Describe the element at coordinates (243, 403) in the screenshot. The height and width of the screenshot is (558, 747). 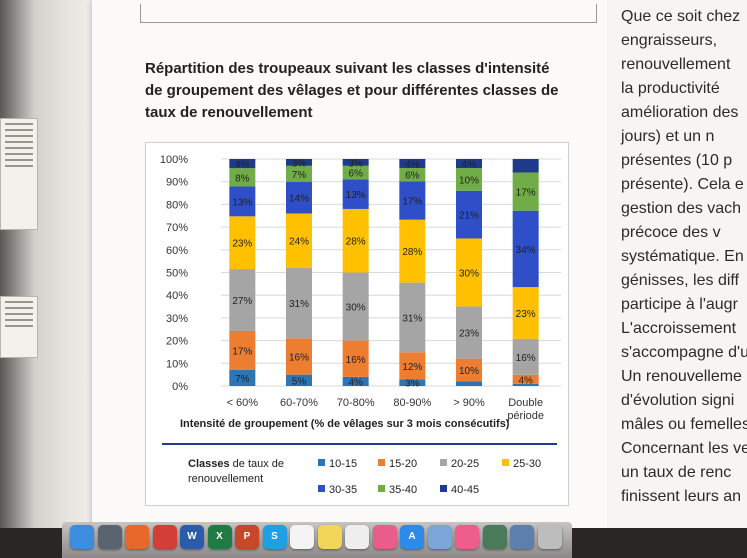
I see `x-tick-label: < 60%` at that location.